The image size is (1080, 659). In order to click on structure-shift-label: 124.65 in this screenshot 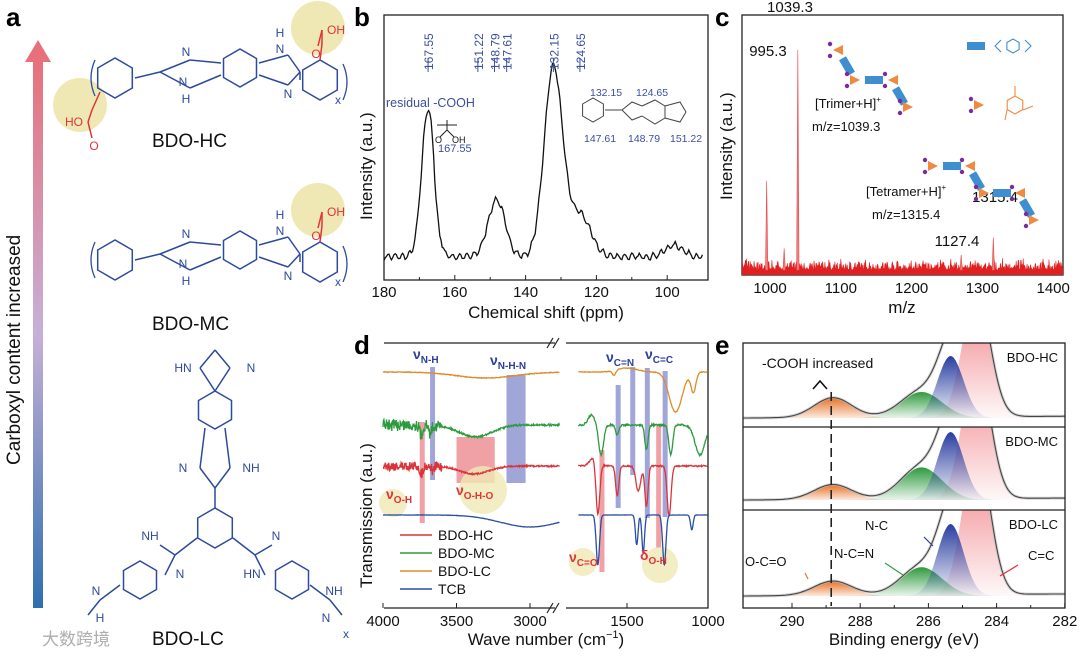, I will do `click(652, 93)`.